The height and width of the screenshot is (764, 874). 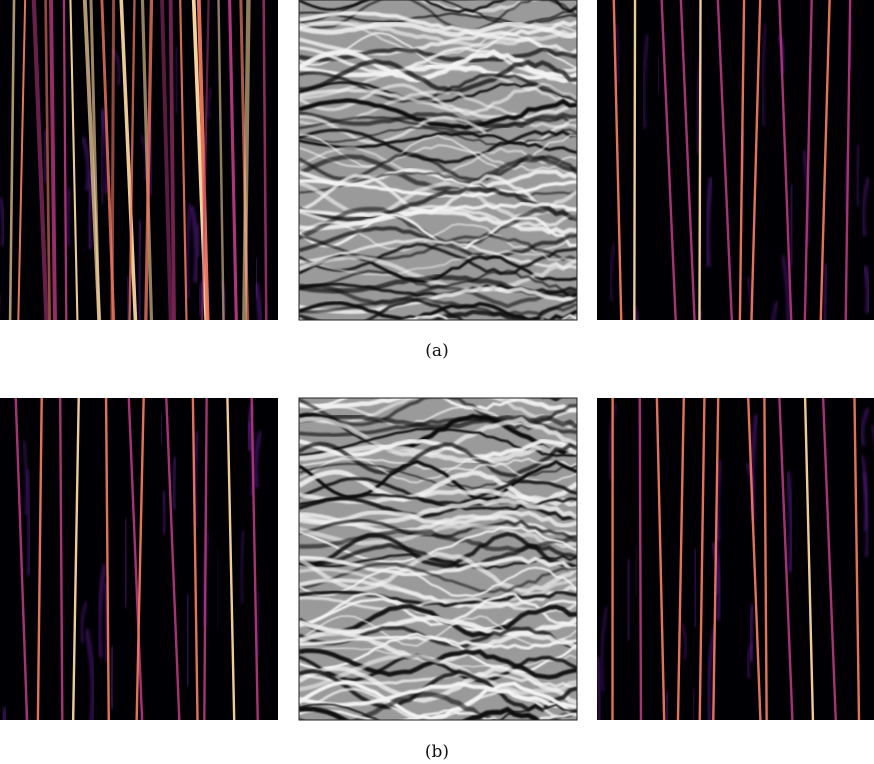 What do you see at coordinates (436, 351) in the screenshot?
I see `caption: (a)` at bounding box center [436, 351].